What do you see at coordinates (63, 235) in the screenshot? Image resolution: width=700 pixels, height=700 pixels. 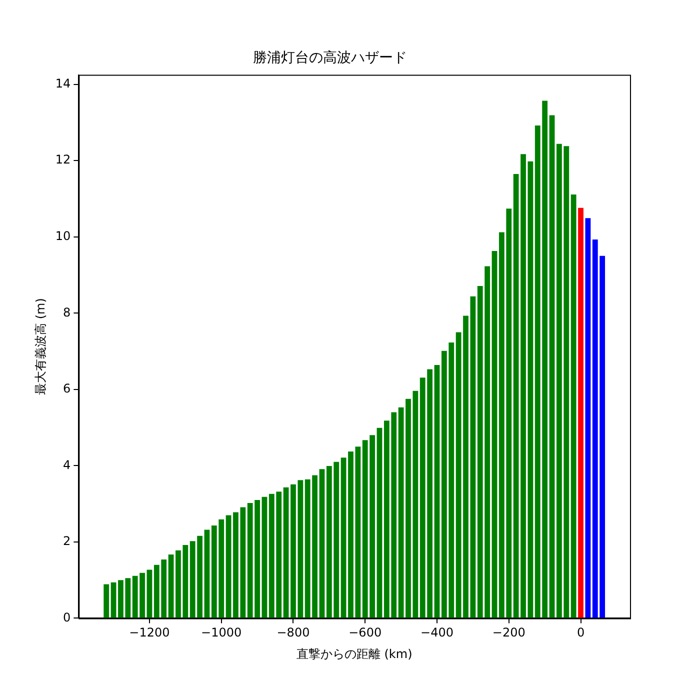 I see `y-tick-label: 10` at bounding box center [63, 235].